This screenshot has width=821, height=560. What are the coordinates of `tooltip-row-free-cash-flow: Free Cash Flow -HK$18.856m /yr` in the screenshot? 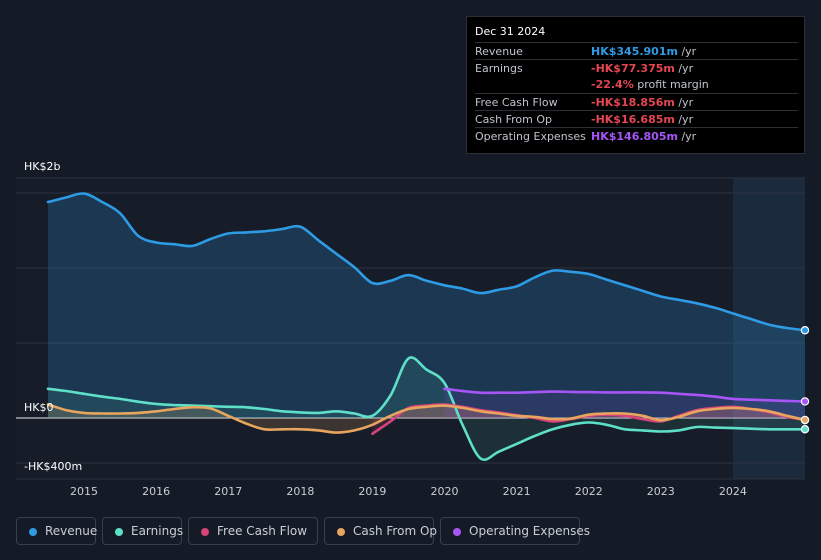 It's located at (636, 102).